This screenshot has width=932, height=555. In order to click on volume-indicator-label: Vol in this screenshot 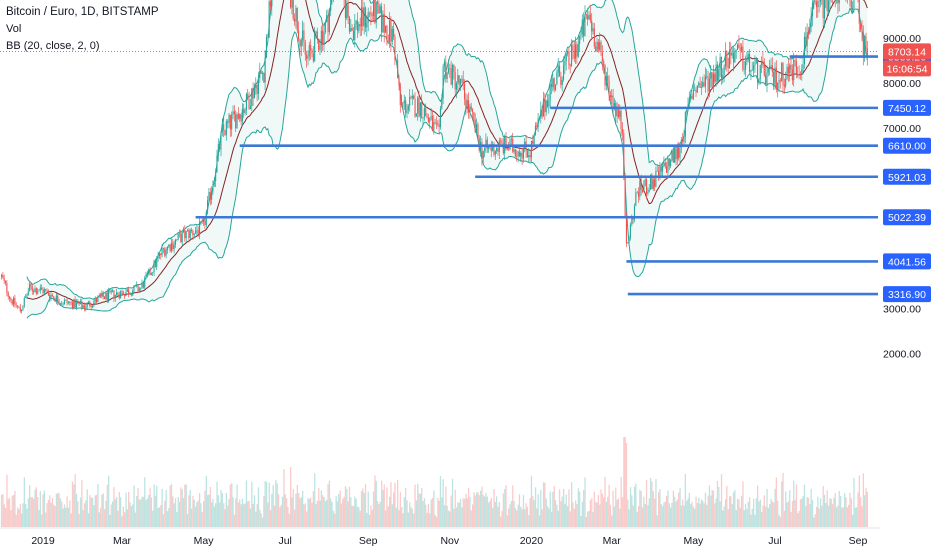, I will do `click(82, 29)`.